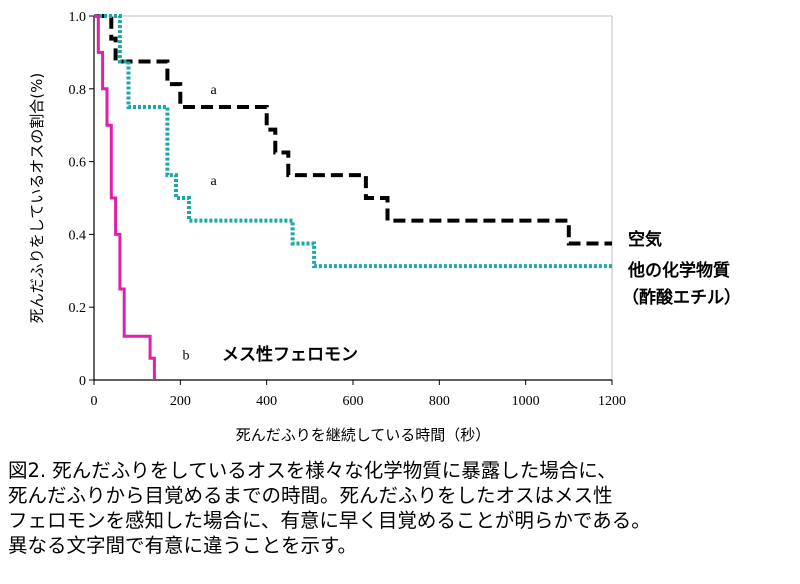  What do you see at coordinates (353, 401) in the screenshot?
I see `x-tick-label: 600` at bounding box center [353, 401].